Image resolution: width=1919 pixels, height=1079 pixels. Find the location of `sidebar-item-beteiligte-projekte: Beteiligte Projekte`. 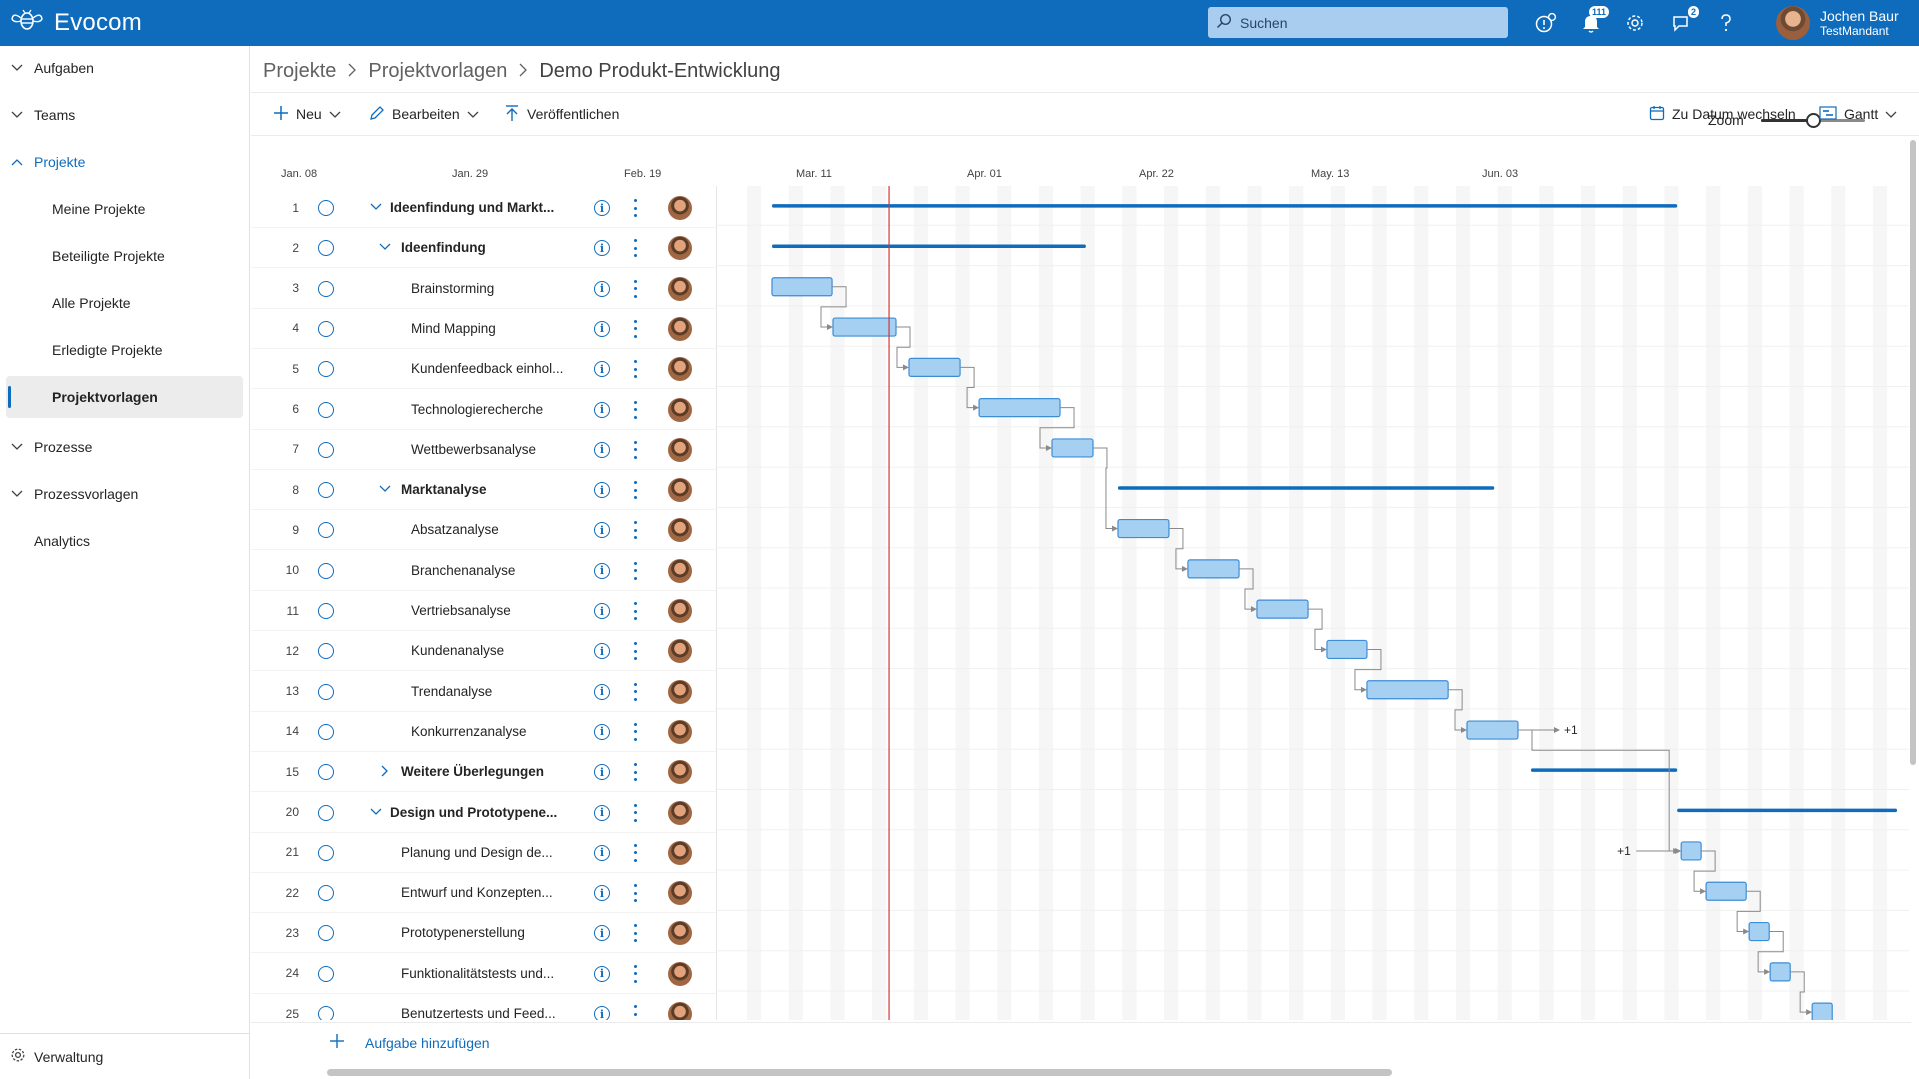

sidebar-item-beteiligte-projekte: Beteiligte Projekte is located at coordinates (125, 256).